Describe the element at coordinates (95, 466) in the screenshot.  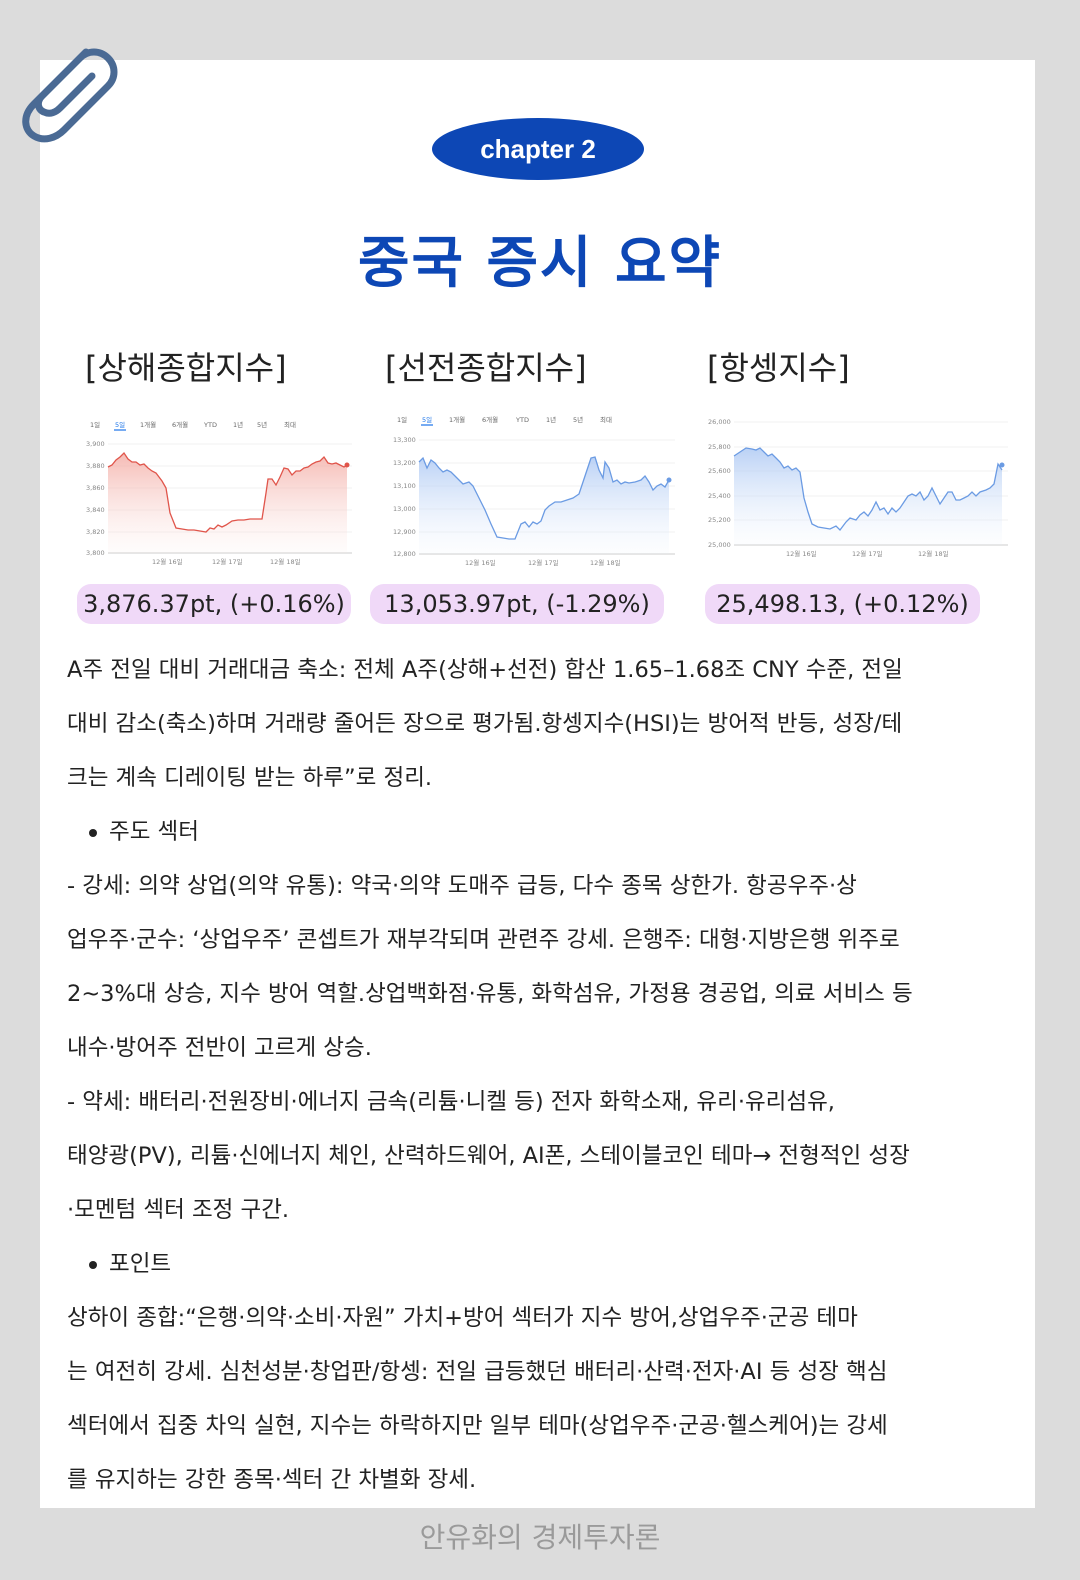
I see `y-tick: 3,880` at that location.